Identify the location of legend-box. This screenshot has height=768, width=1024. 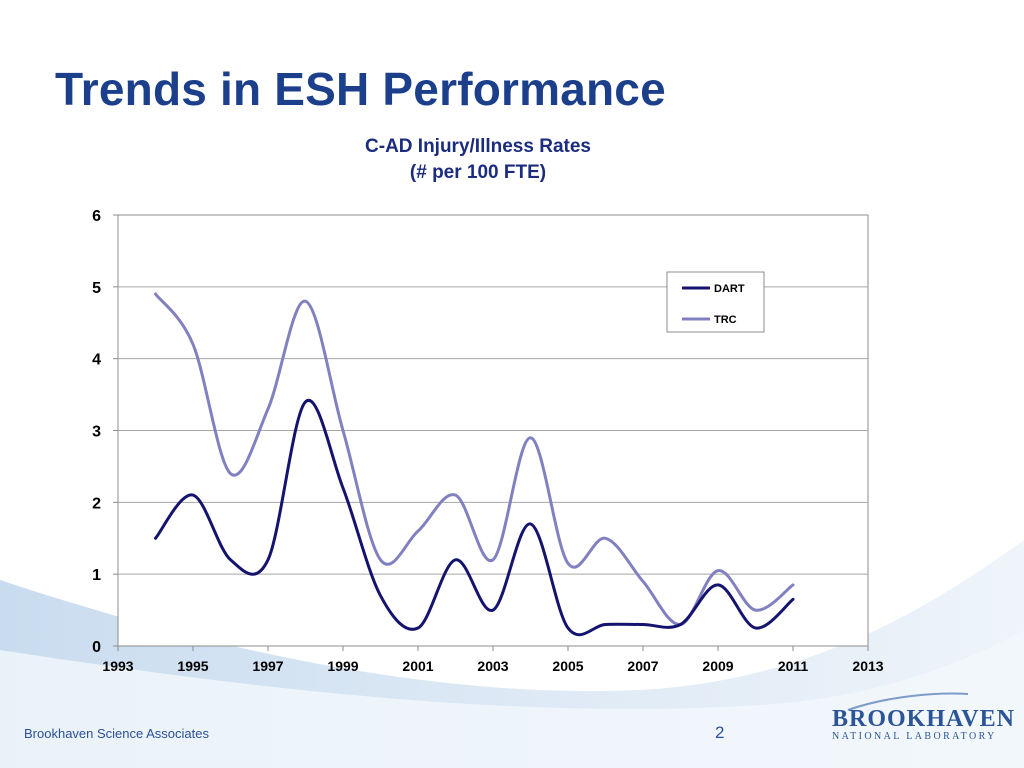
(715, 302).